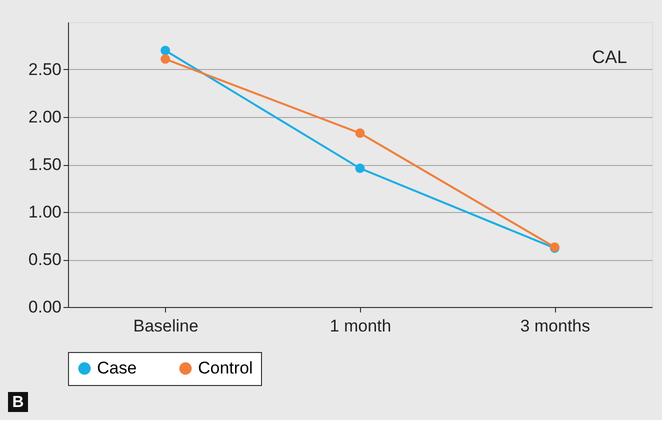  What do you see at coordinates (45, 212) in the screenshot?
I see `y-tick-label: 1.00` at bounding box center [45, 212].